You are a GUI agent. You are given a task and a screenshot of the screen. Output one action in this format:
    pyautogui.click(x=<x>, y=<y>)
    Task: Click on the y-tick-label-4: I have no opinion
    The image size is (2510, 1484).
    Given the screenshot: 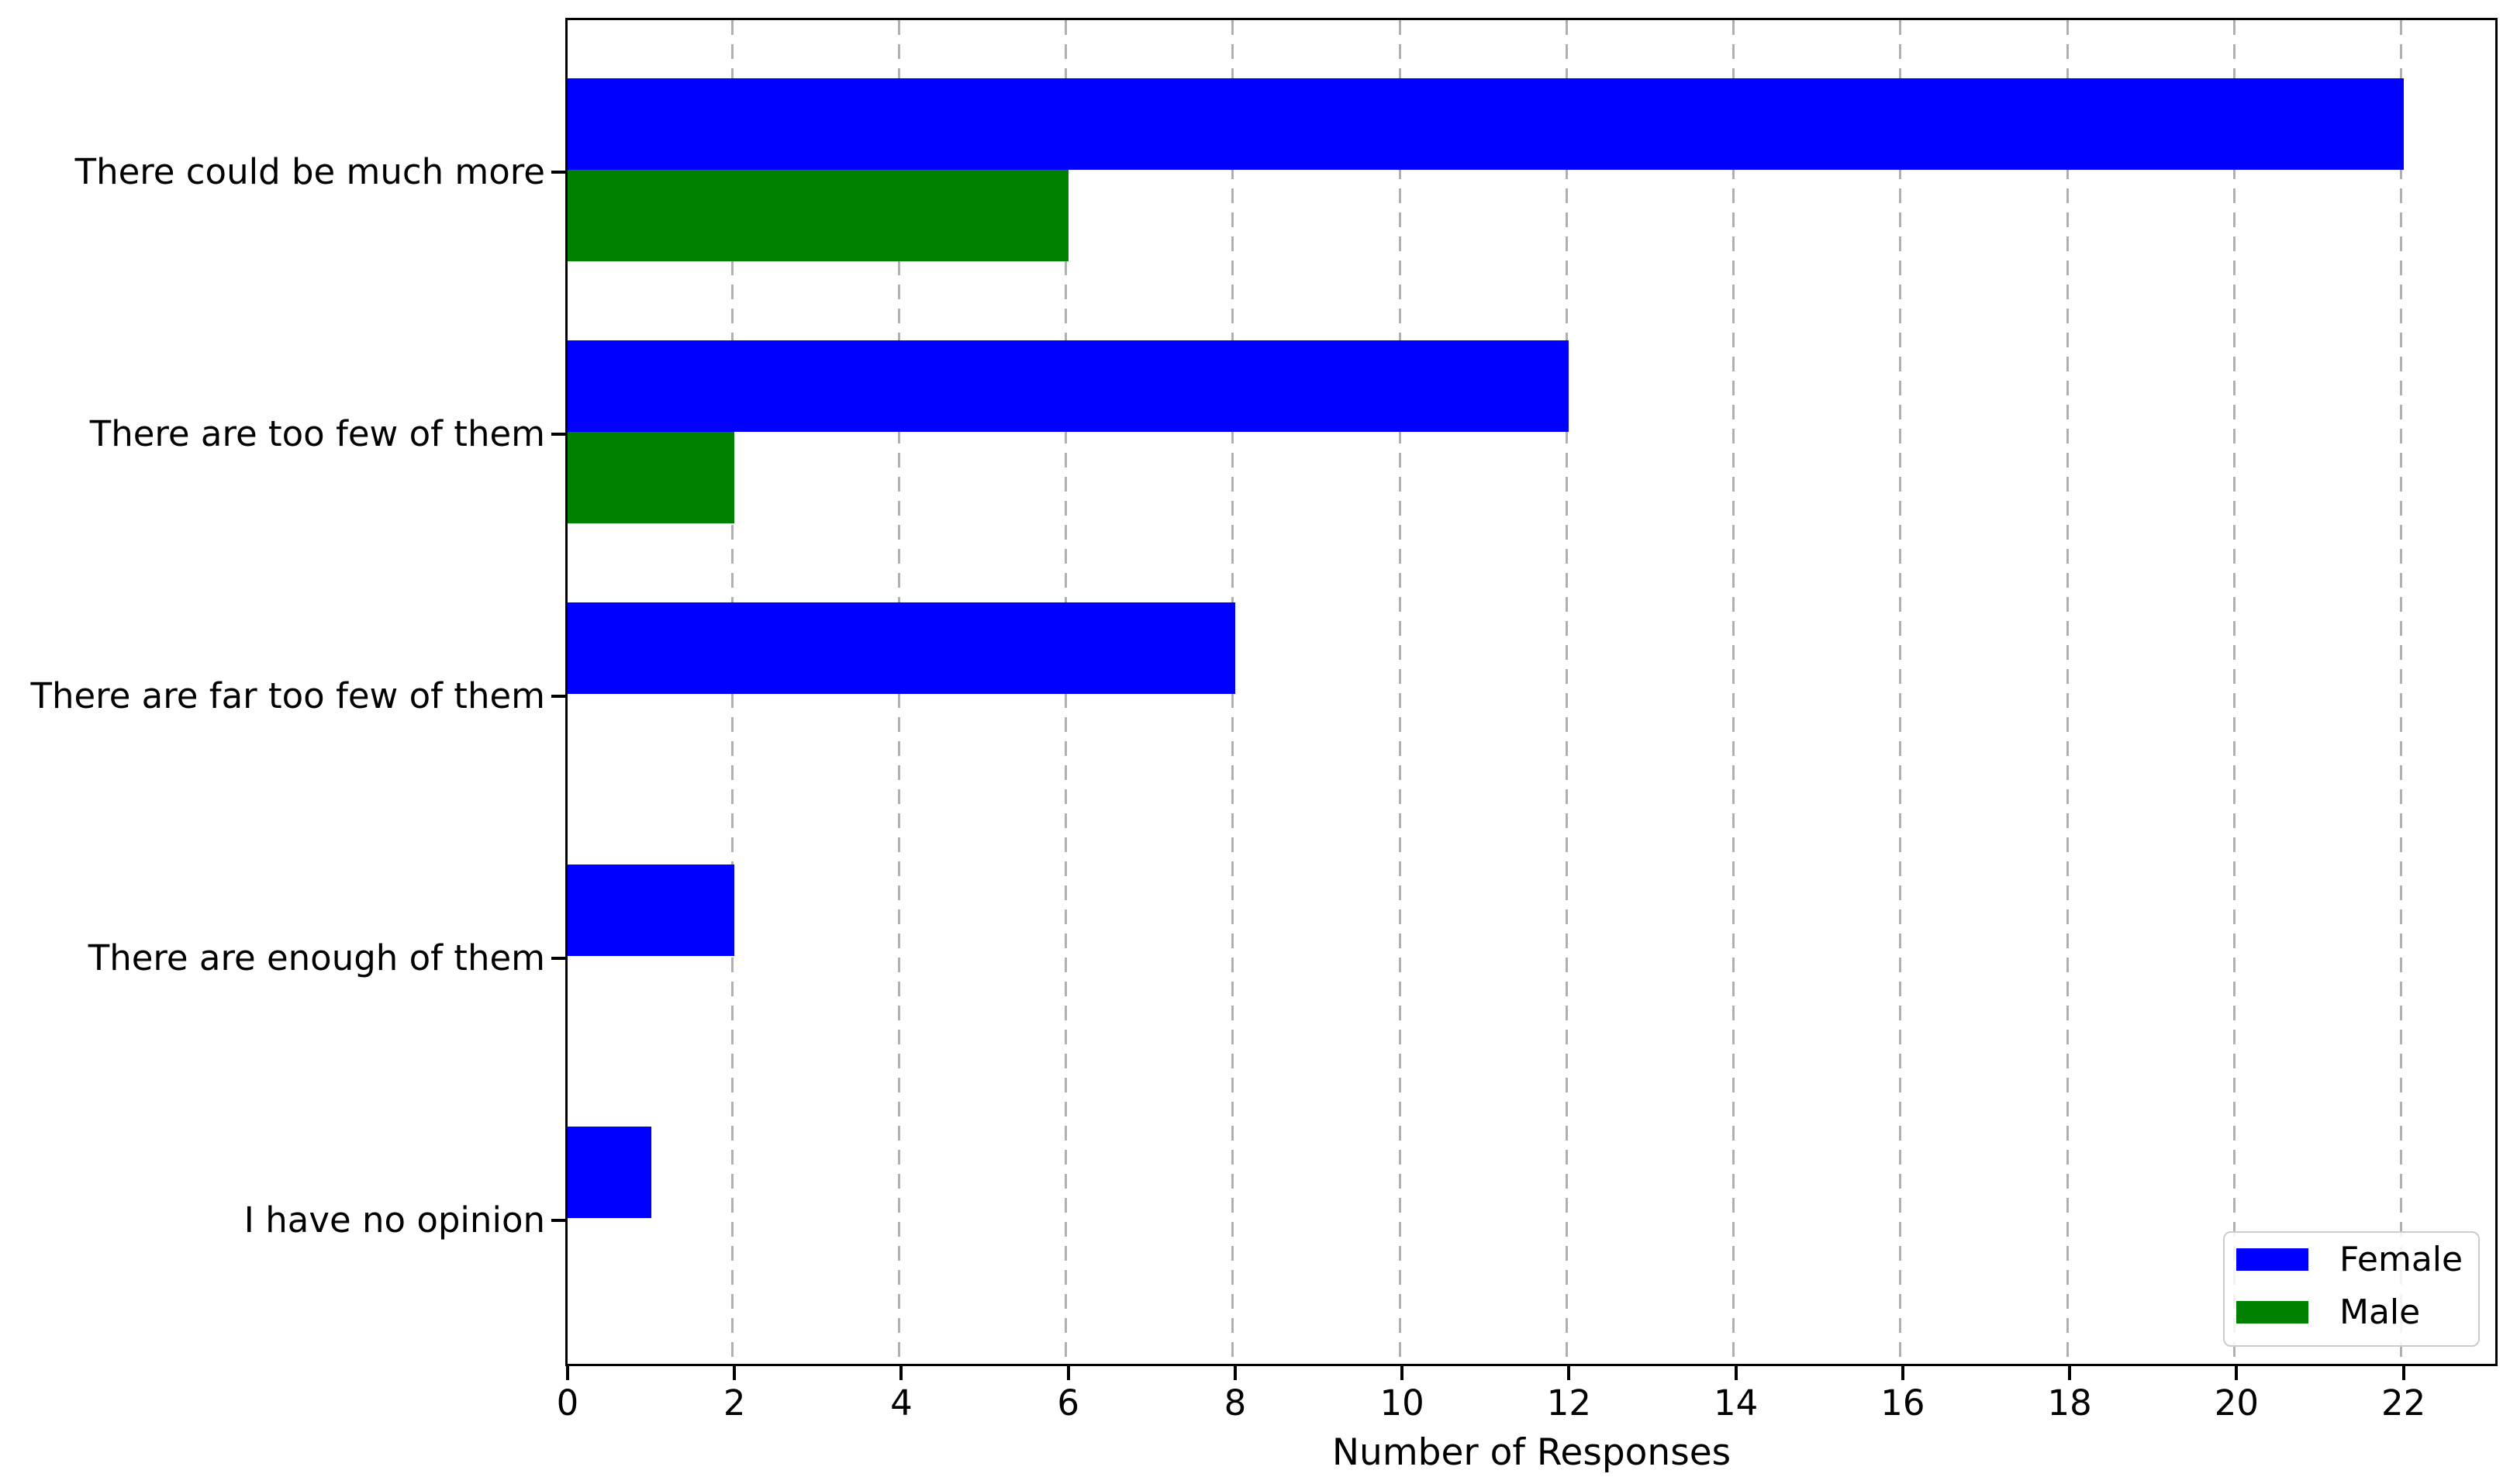 What is the action you would take?
    pyautogui.click(x=394, y=1220)
    